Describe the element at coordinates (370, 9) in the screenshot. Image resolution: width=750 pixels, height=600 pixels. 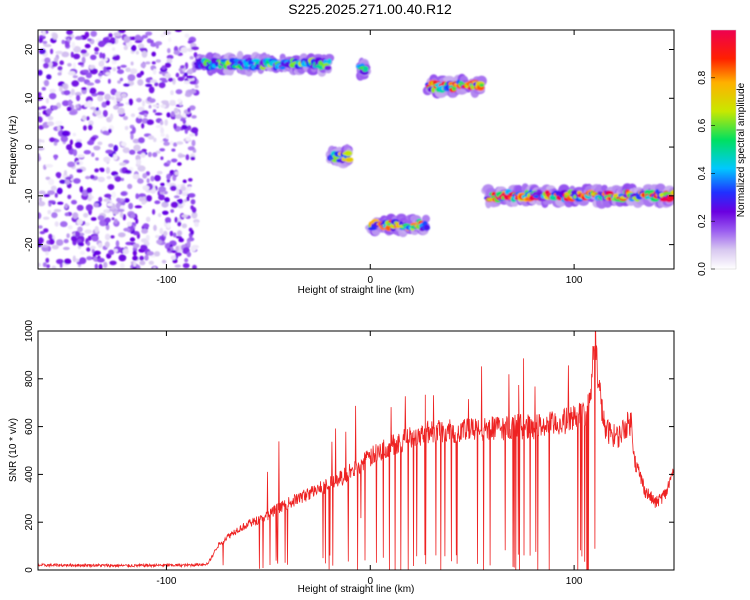
I see `figure-title: S225.2025.271.00.40.R12` at that location.